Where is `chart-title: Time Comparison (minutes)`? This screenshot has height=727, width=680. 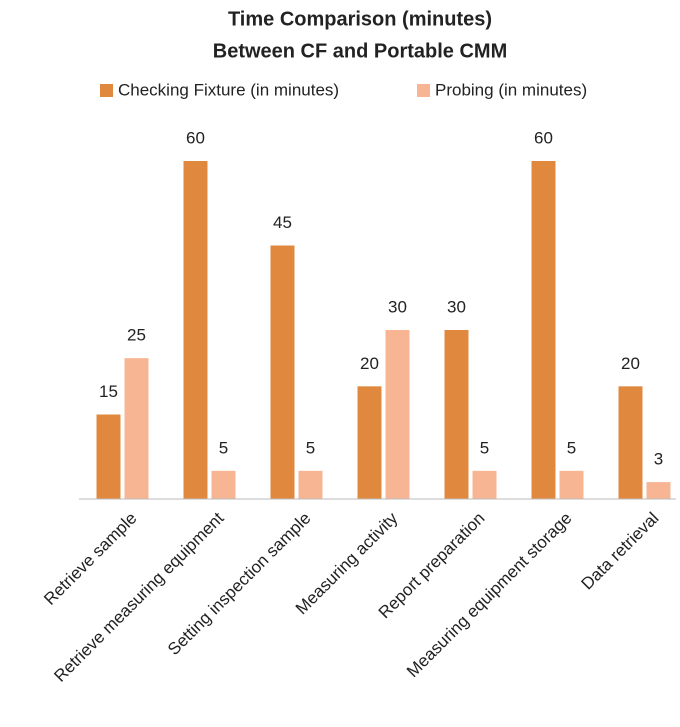
chart-title: Time Comparison (minutes) is located at coordinates (360, 19).